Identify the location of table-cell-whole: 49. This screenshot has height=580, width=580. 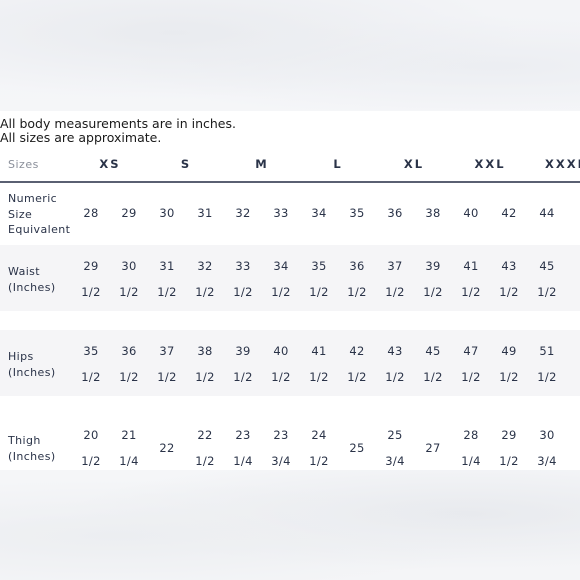
(509, 351).